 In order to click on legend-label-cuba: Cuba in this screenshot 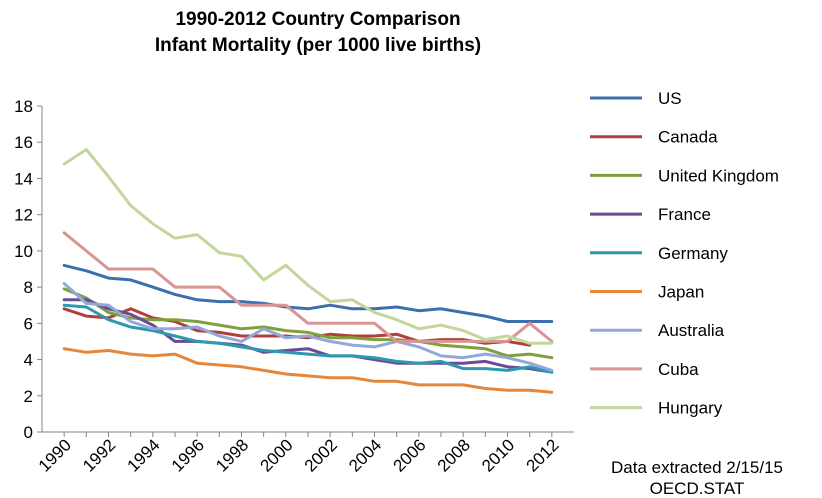, I will do `click(678, 369)`.